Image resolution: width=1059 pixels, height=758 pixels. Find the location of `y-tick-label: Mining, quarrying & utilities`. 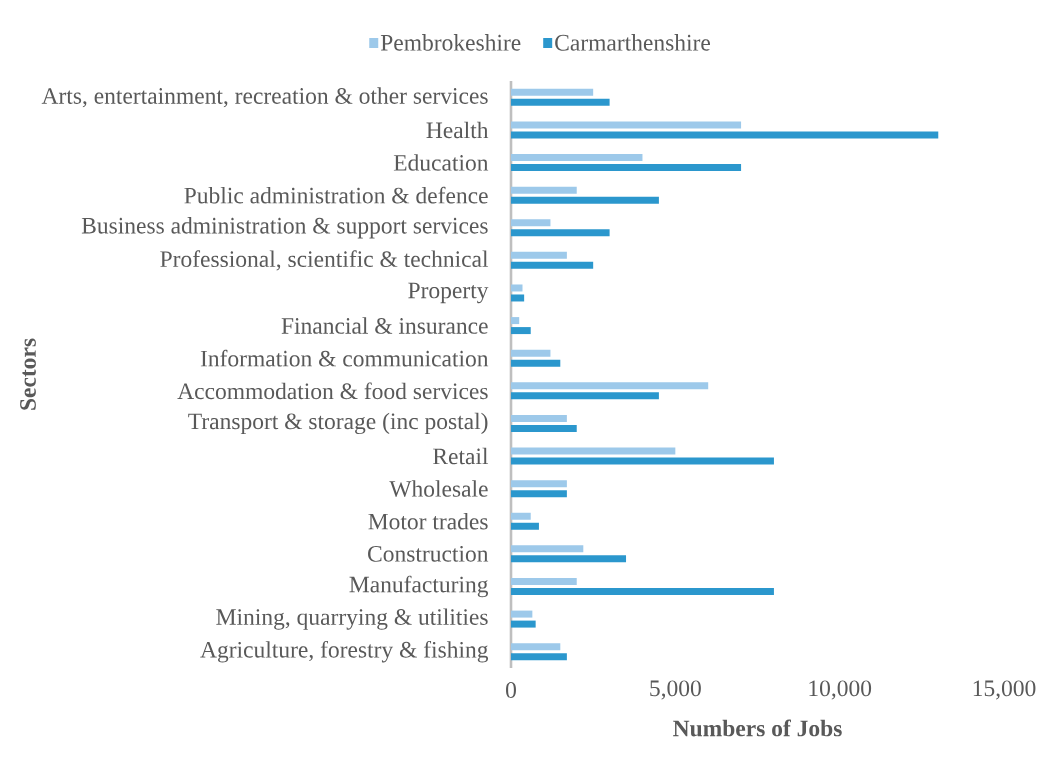

y-tick-label: Mining, quarrying & utilities is located at coordinates (352, 619).